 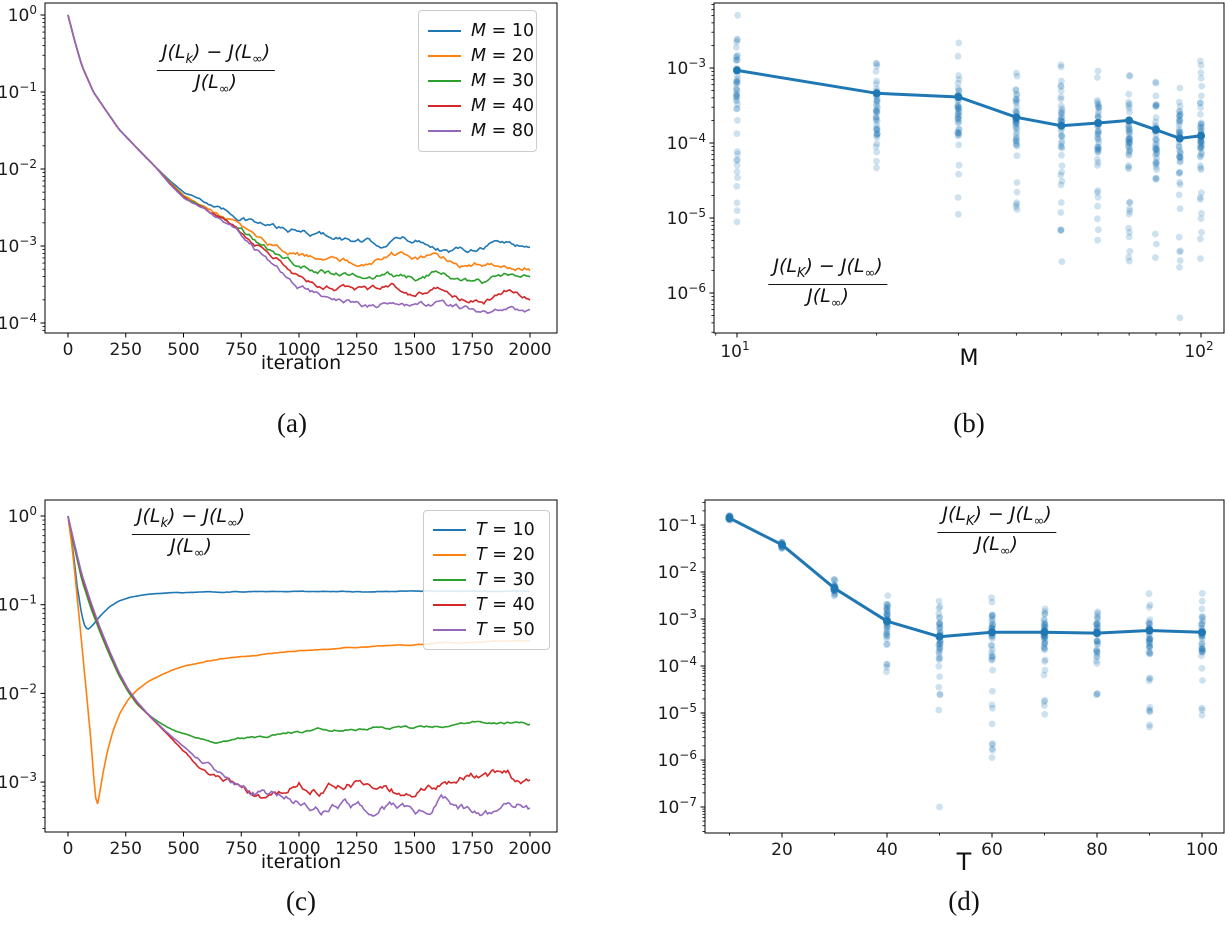 I want to click on x-tick-label: 100, so click(x=1202, y=850).